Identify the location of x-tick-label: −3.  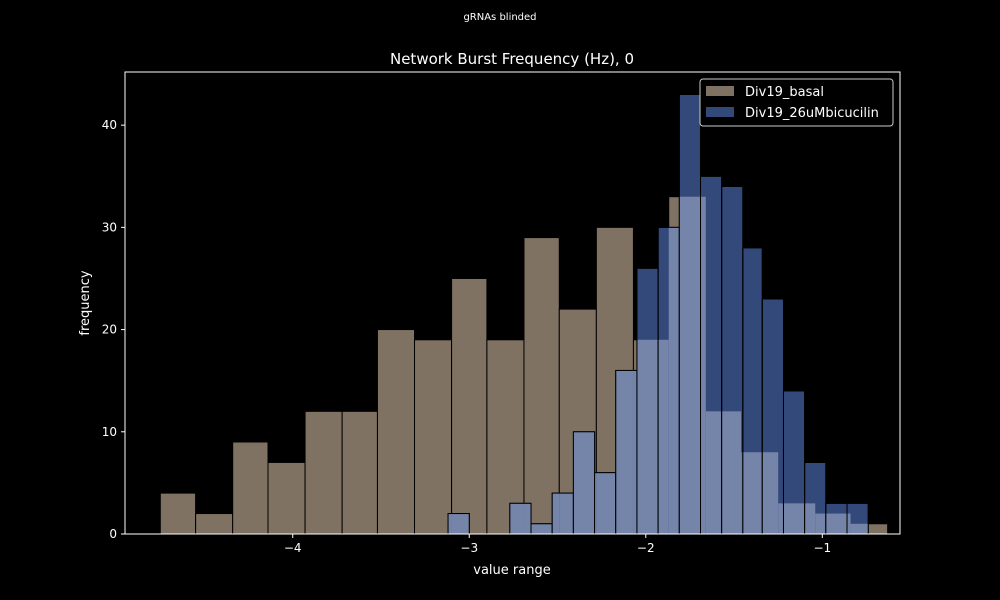
(469, 548).